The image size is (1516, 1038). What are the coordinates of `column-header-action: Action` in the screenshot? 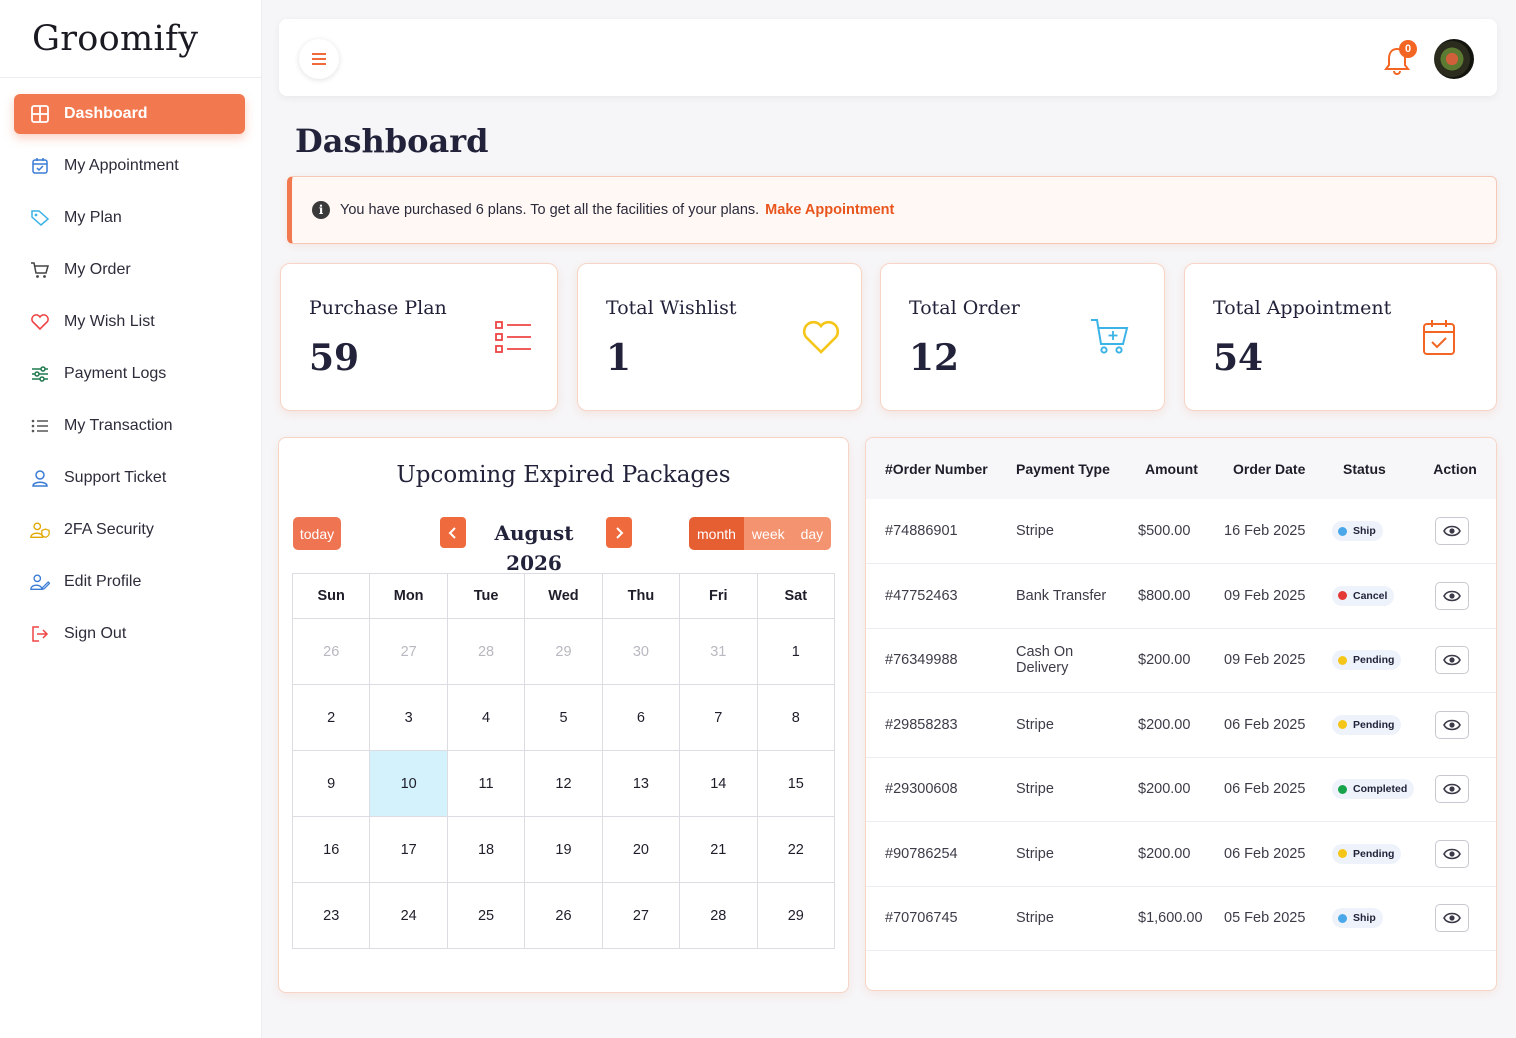 It's located at (1455, 468).